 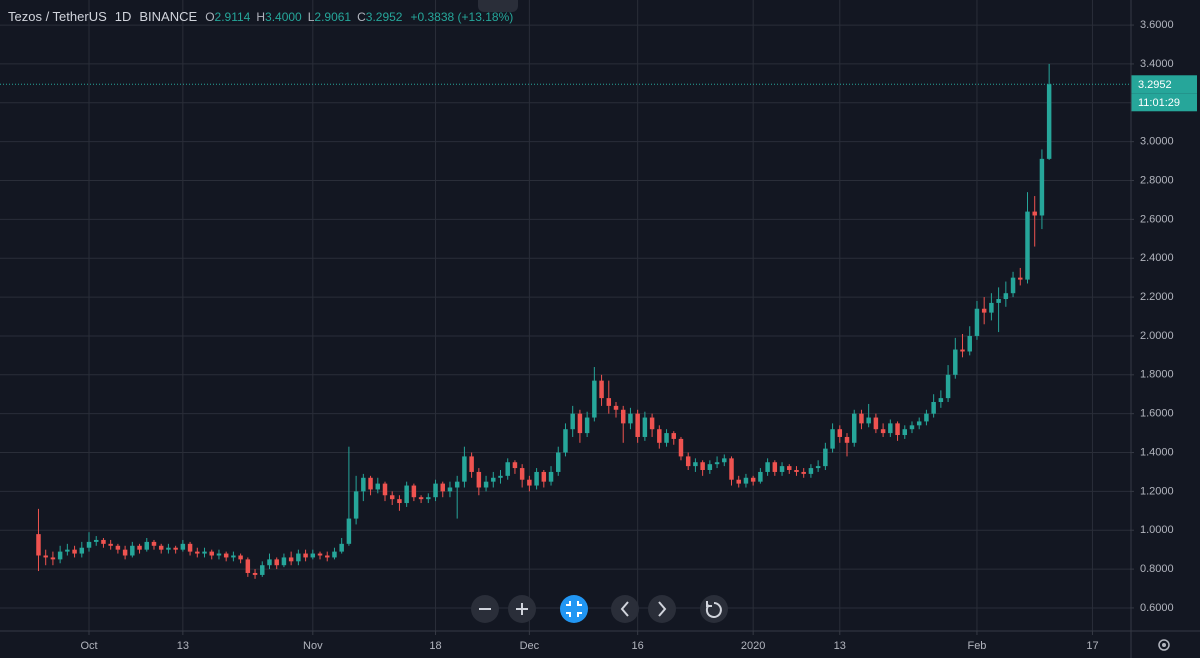 What do you see at coordinates (1157, 64) in the screenshot?
I see `y-tick-label: 3.4000` at bounding box center [1157, 64].